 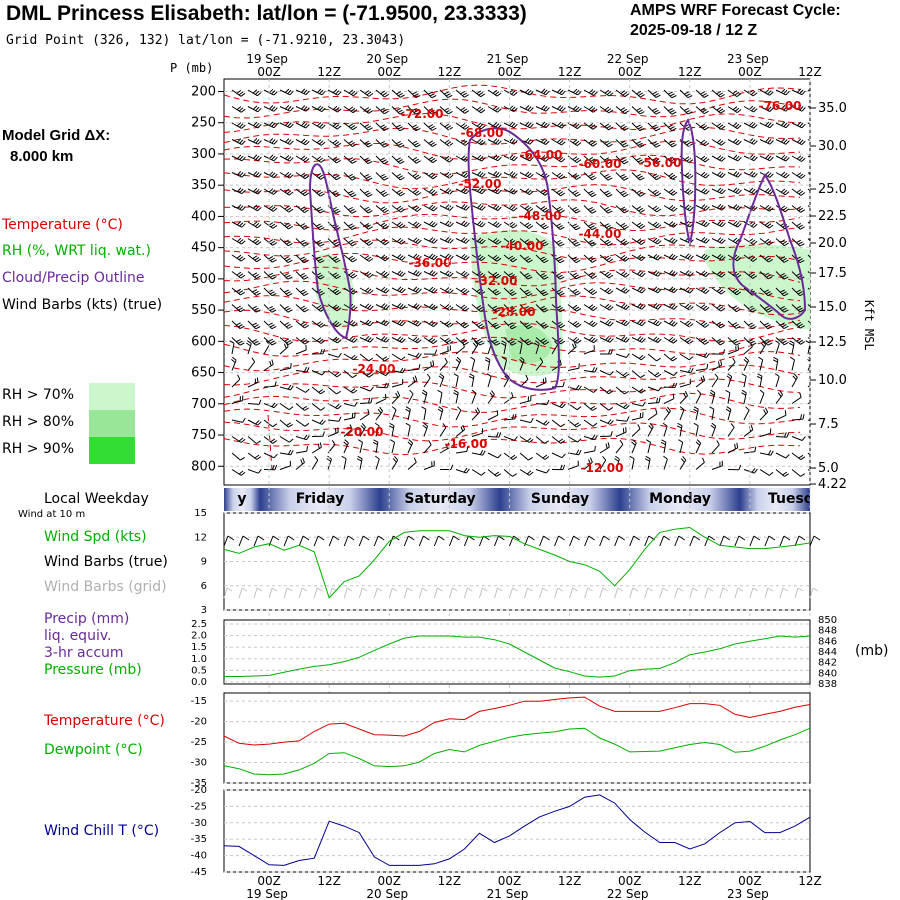 What do you see at coordinates (832, 216) in the screenshot?
I see `height-tick-label: 22.5` at bounding box center [832, 216].